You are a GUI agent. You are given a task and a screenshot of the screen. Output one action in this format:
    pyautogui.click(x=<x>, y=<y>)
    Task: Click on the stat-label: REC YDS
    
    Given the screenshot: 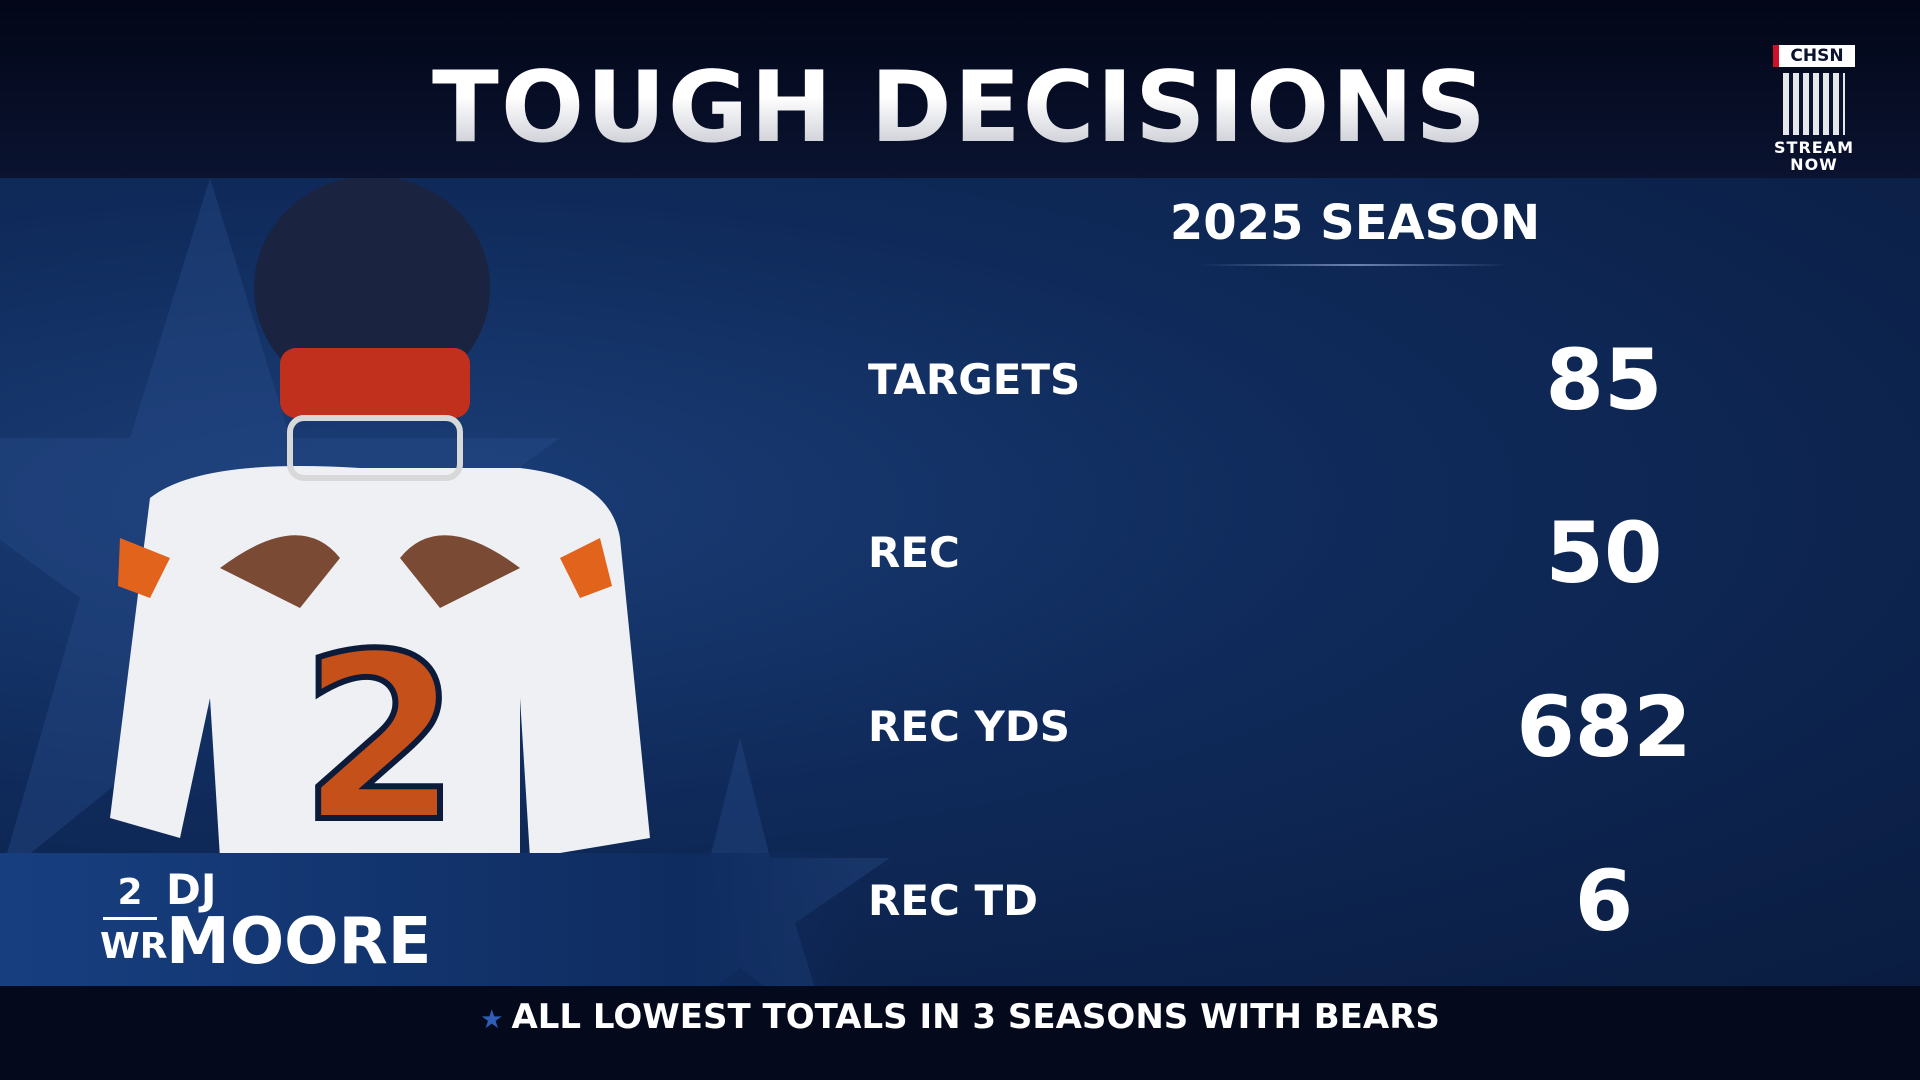 What is the action you would take?
    pyautogui.click(x=969, y=726)
    